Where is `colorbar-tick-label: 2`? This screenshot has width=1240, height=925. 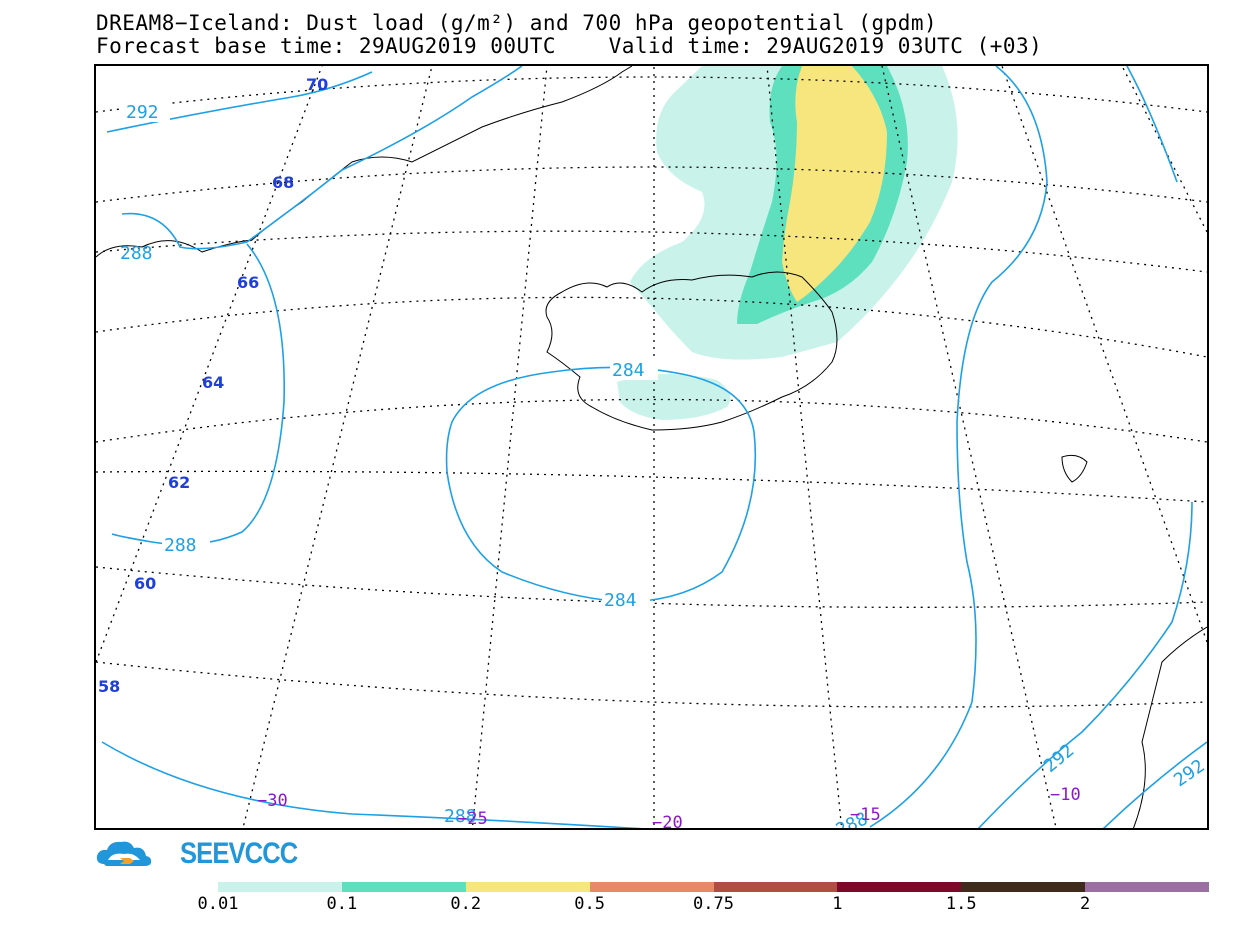
colorbar-tick-label: 2 is located at coordinates (1085, 904).